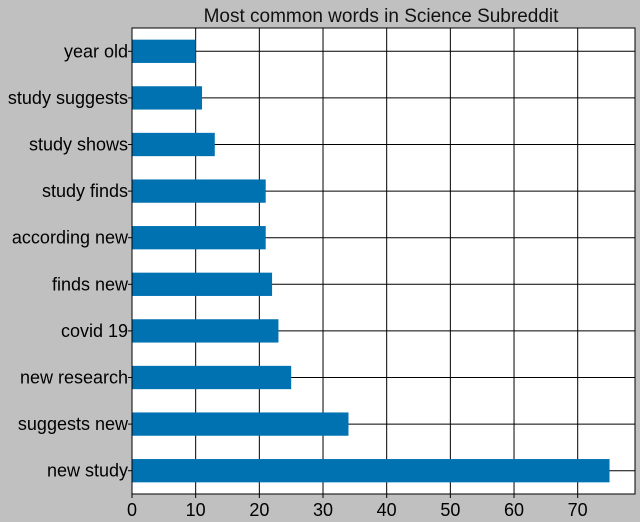  Describe the element at coordinates (387, 510) in the screenshot. I see `x-tick-label: 40` at that location.